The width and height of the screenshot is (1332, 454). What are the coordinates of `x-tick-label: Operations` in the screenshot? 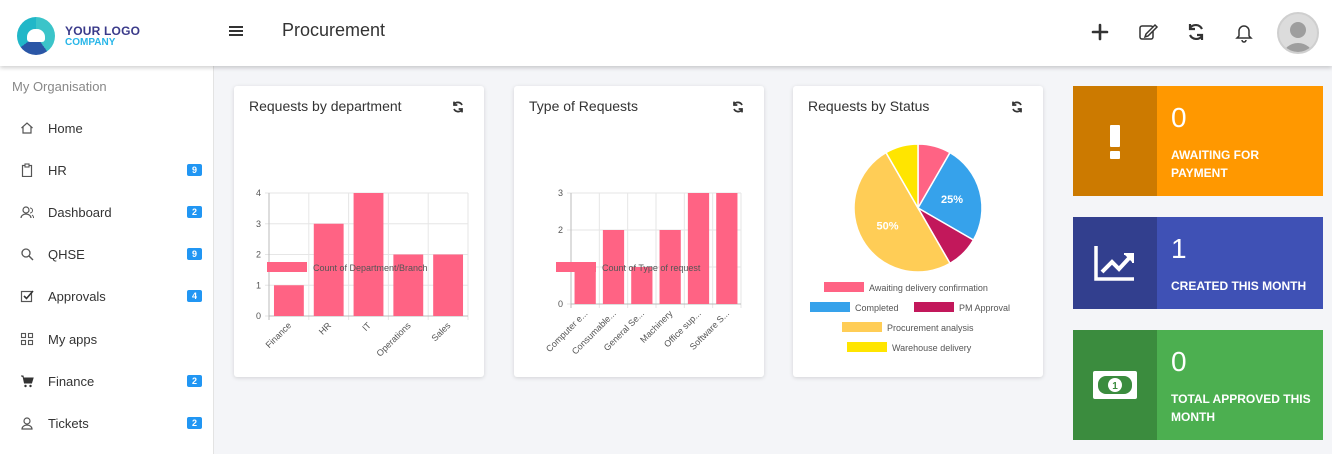 It's located at (394, 339).